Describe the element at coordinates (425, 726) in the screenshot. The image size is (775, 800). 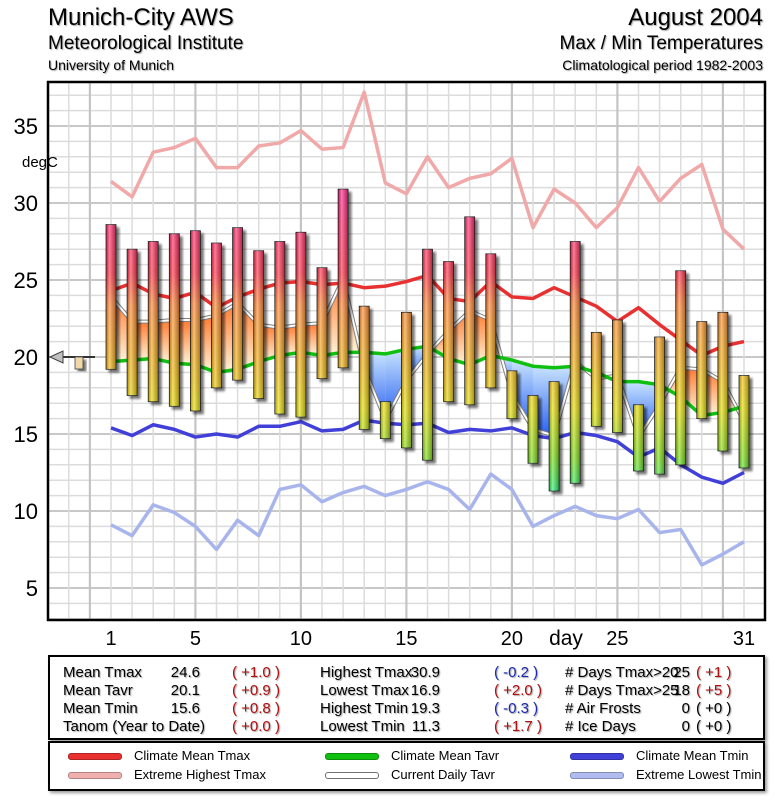
I see `stat-value: 11.3` at that location.